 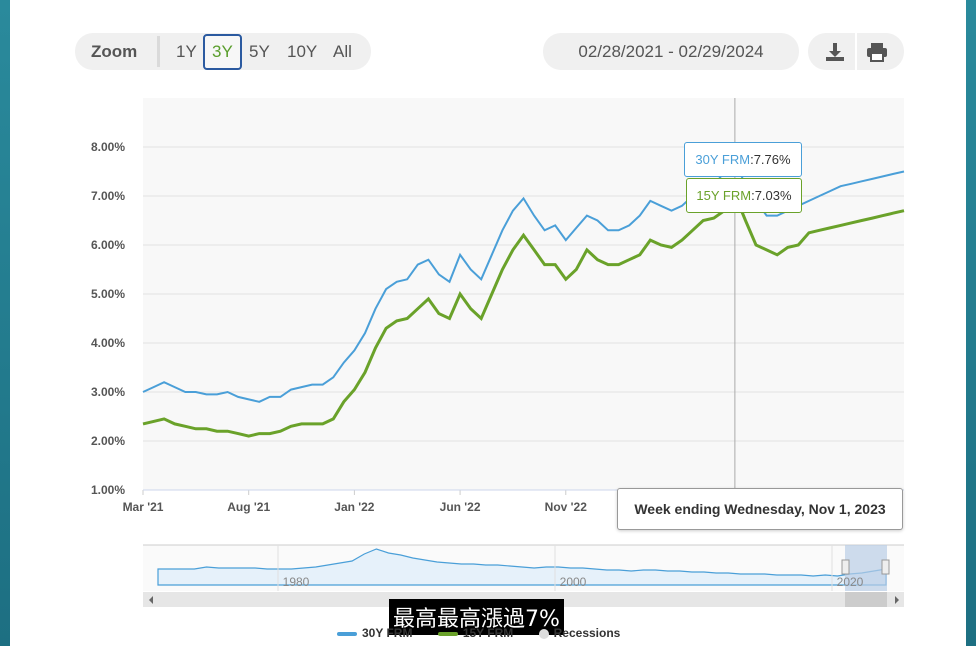 What do you see at coordinates (760, 509) in the screenshot?
I see `tooltip-date-header: Week ending Wednesday, Nov 1, 2023` at bounding box center [760, 509].